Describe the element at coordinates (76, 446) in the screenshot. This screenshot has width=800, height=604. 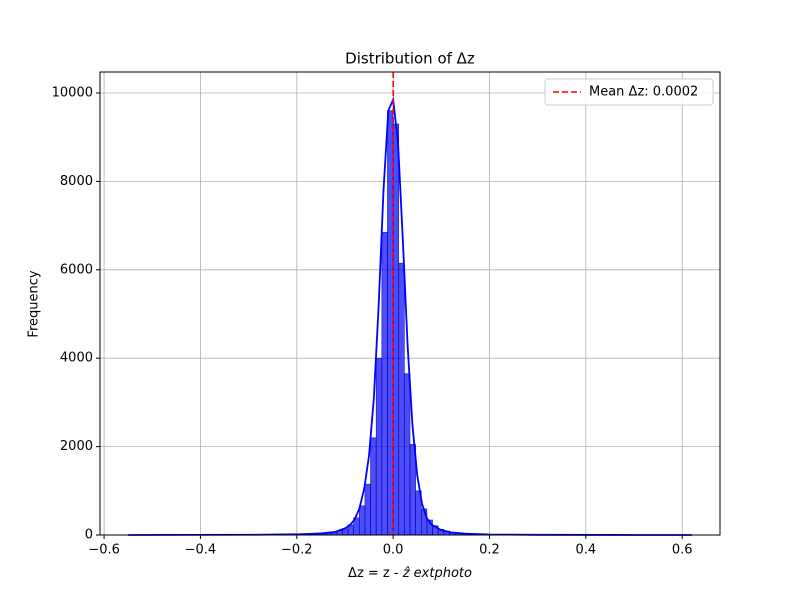
I see `y-tick-label: 2000` at that location.